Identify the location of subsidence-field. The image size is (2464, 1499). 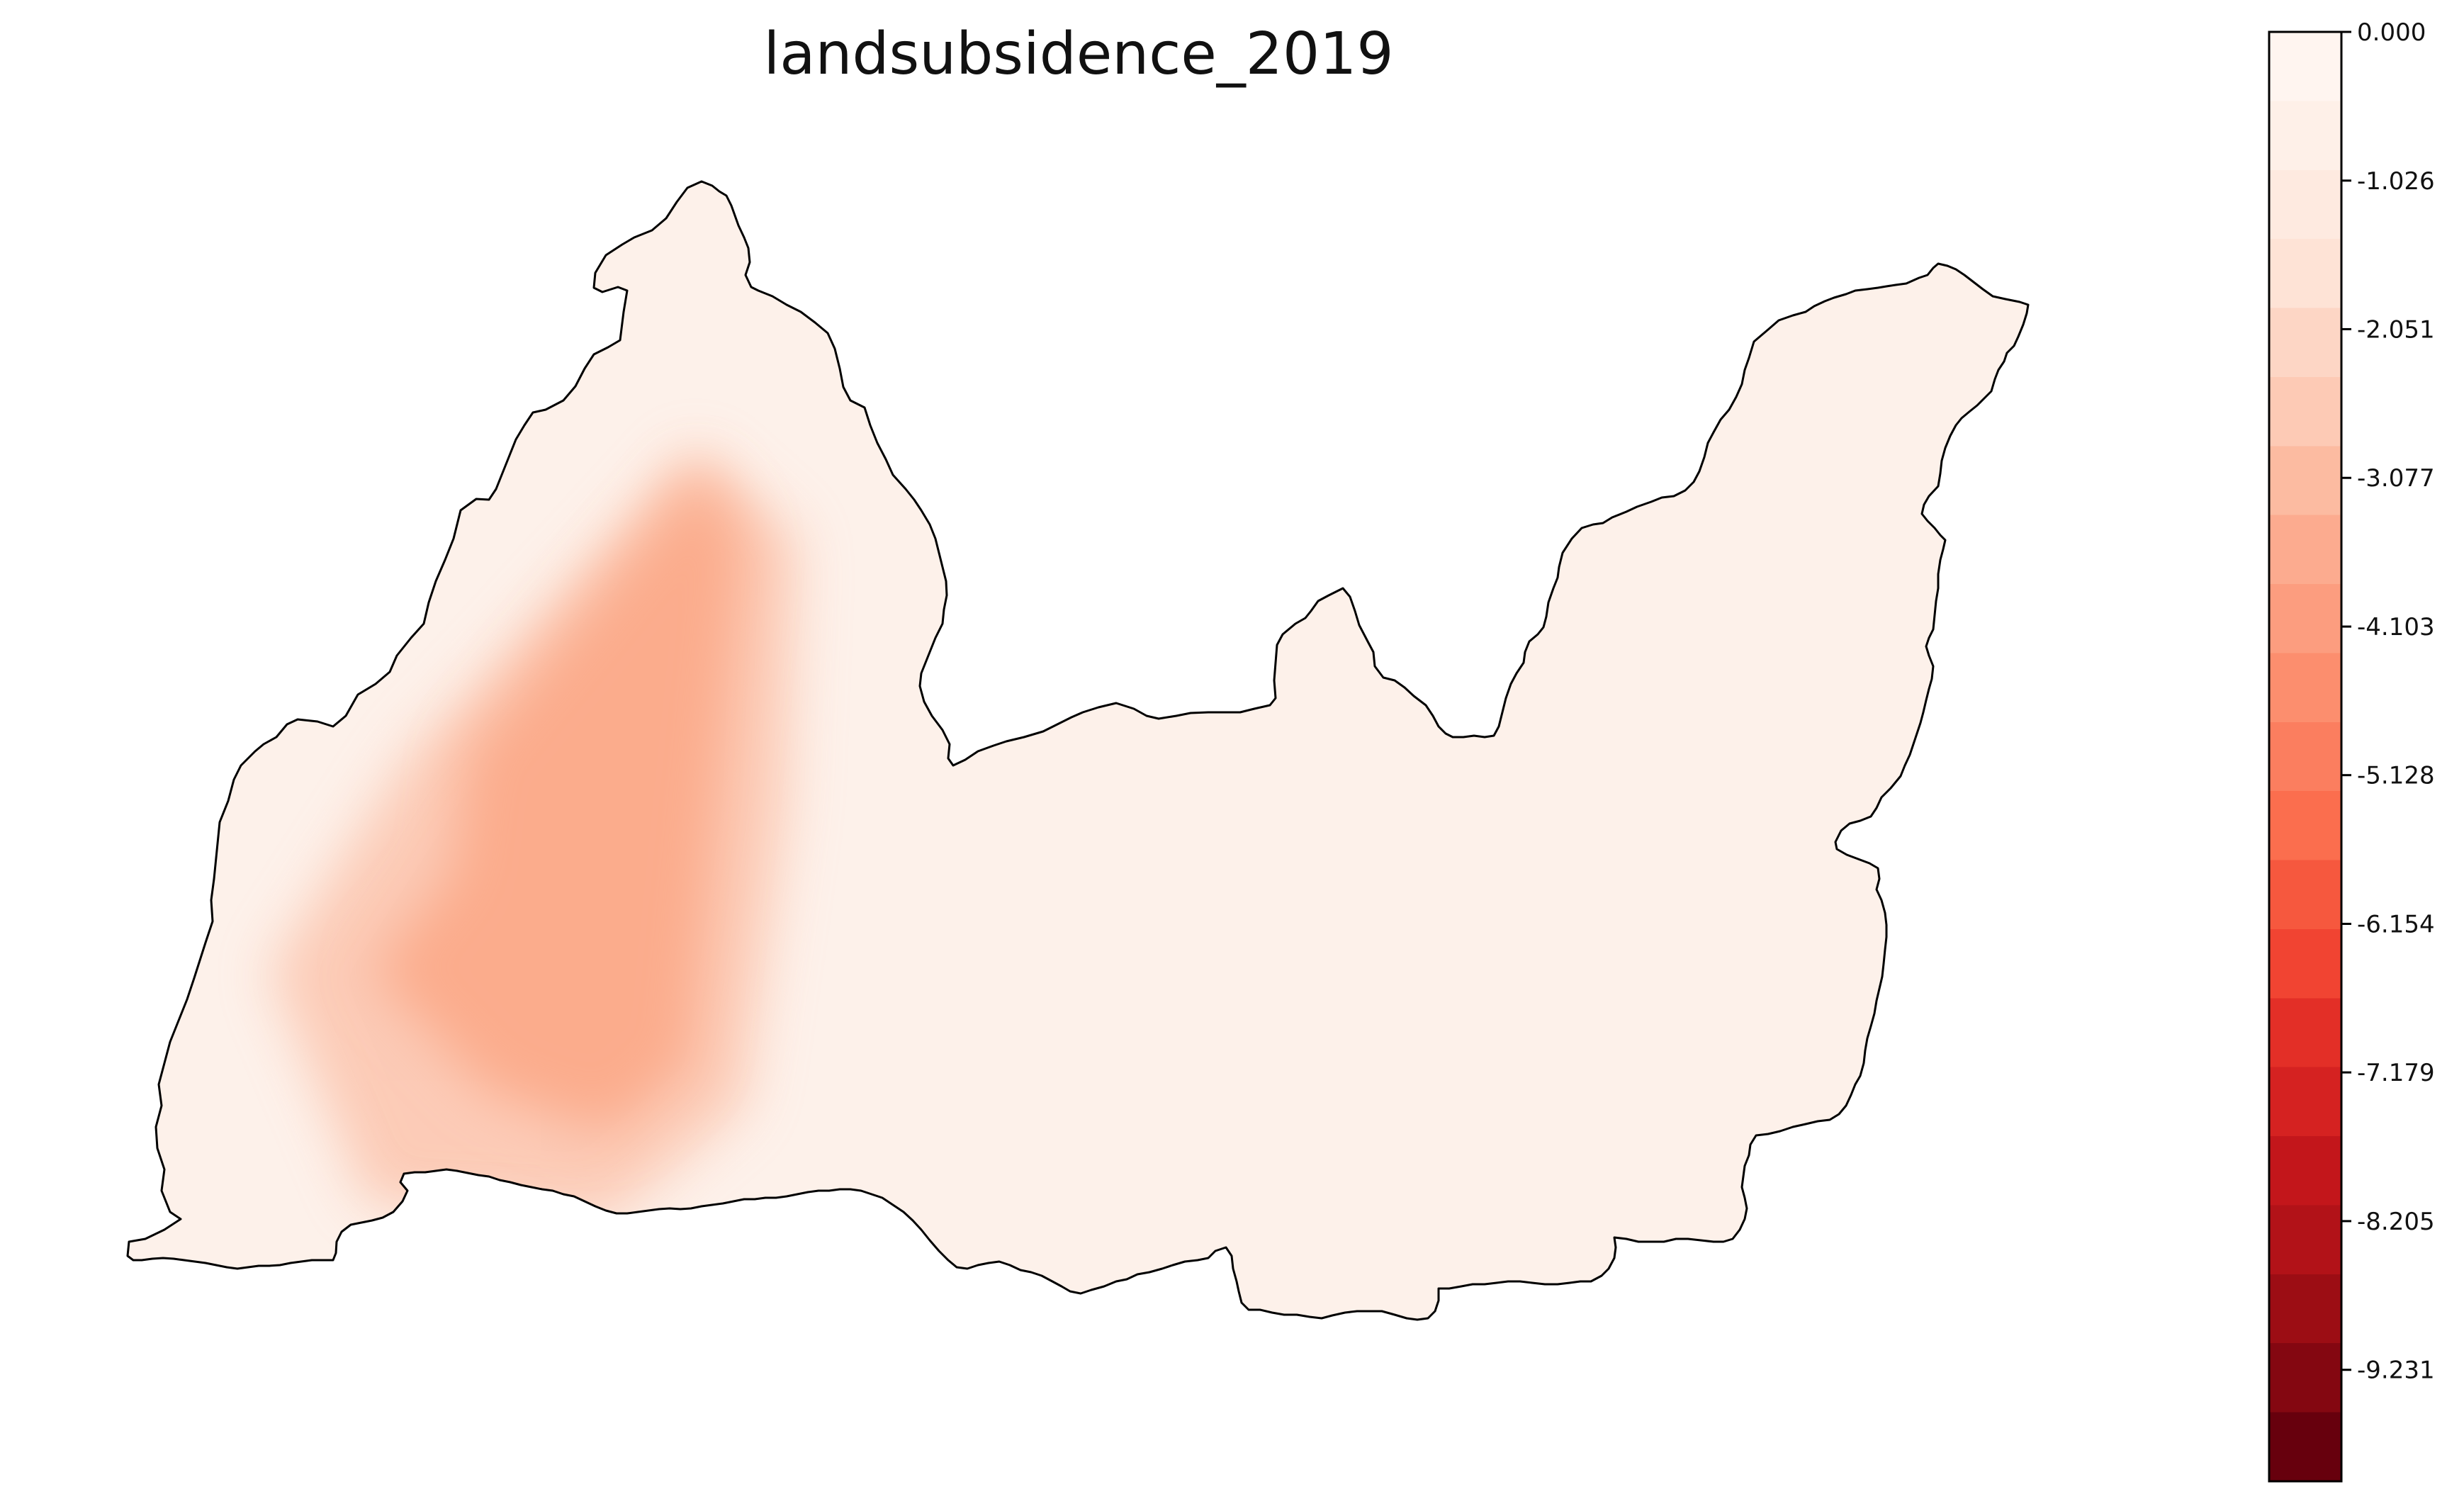
(533, 833).